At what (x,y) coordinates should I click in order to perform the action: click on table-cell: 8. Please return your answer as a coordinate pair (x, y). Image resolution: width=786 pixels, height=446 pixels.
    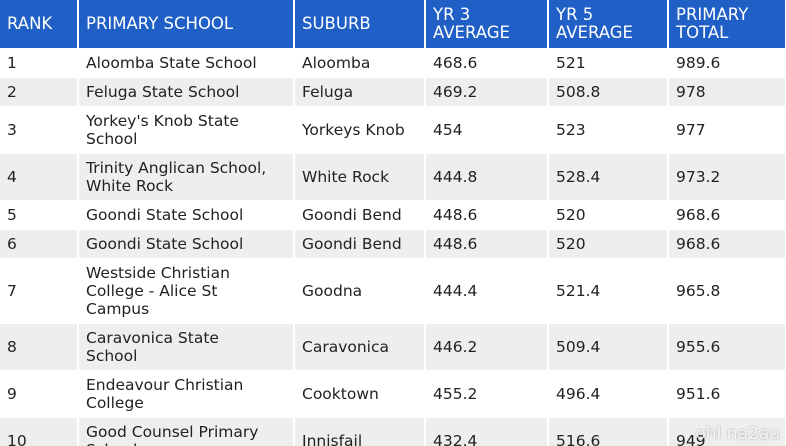
    Looking at the image, I should click on (39, 347).